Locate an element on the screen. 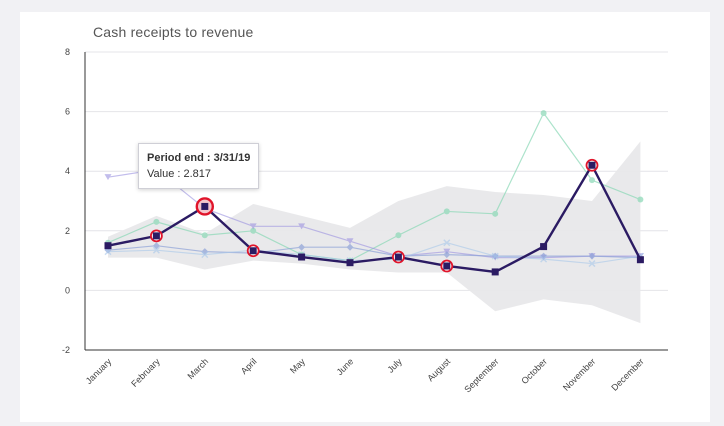 This screenshot has width=724, height=426. point-peer-d-november is located at coordinates (592, 264).